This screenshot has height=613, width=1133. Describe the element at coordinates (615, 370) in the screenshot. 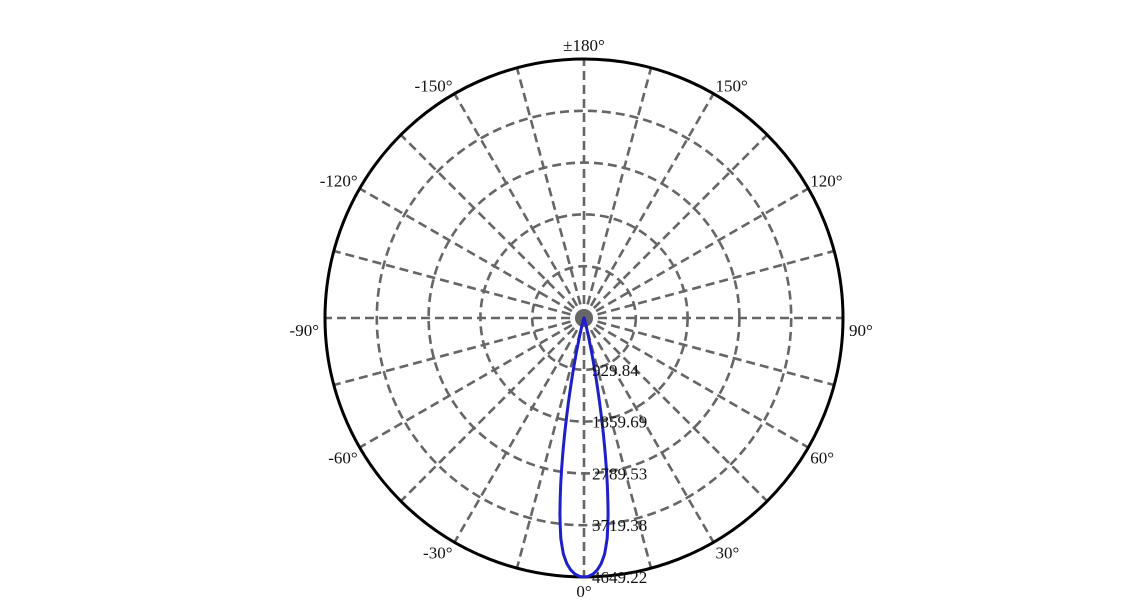

I see `radial-tick-label: 929.84` at that location.